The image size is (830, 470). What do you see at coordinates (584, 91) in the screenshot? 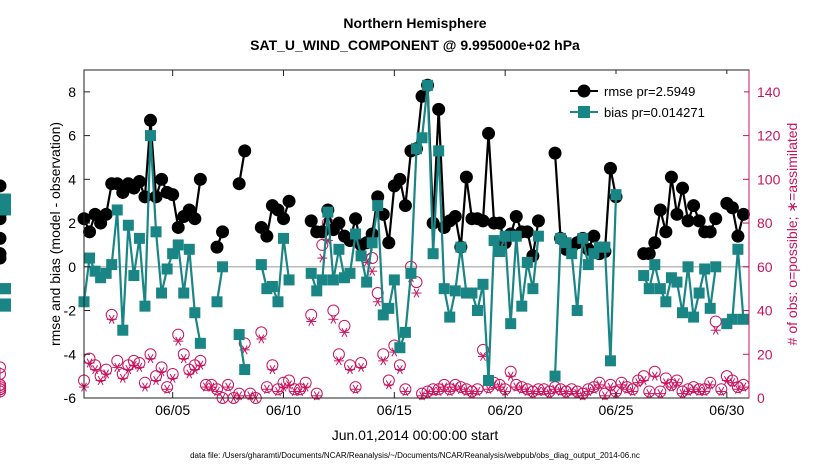
I see `legend-rmse-marker` at bounding box center [584, 91].